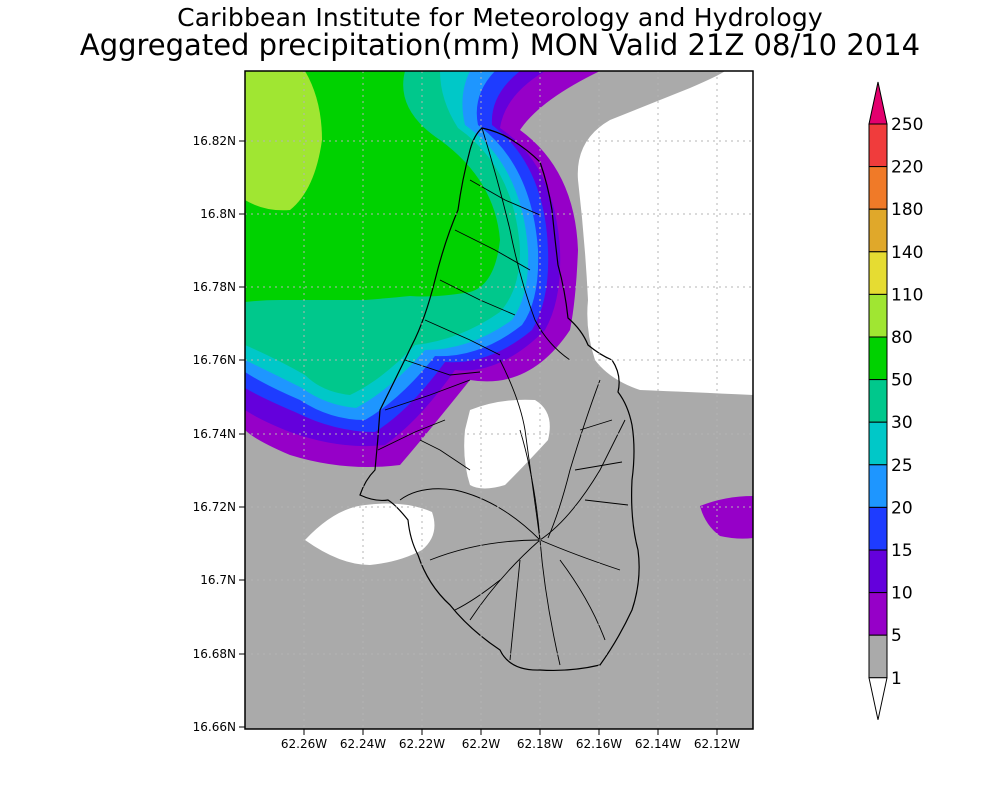 The image size is (1000, 800). What do you see at coordinates (902, 508) in the screenshot?
I see `colorbar-label: 20` at bounding box center [902, 508].